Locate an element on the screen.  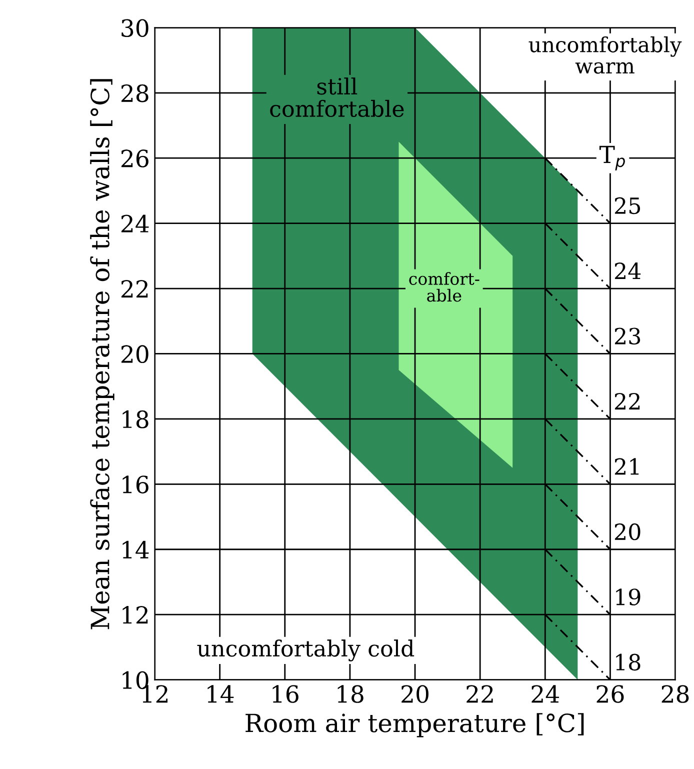
annotation: still comfortable is located at coordinates (337, 97).